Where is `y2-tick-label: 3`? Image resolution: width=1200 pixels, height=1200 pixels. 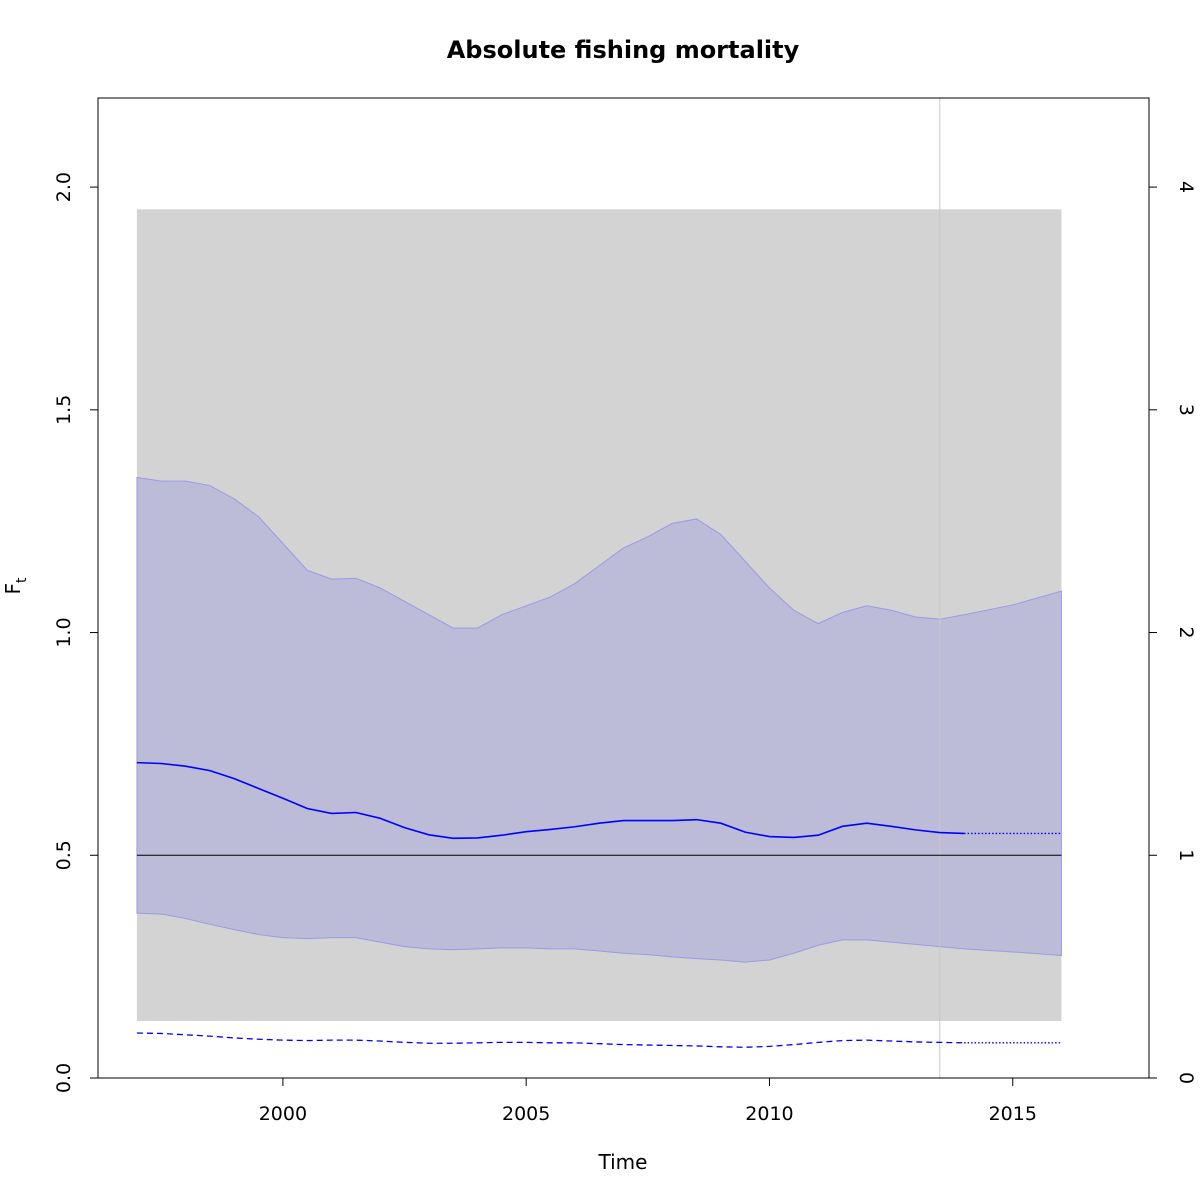
y2-tick-label: 3 is located at coordinates (1186, 410).